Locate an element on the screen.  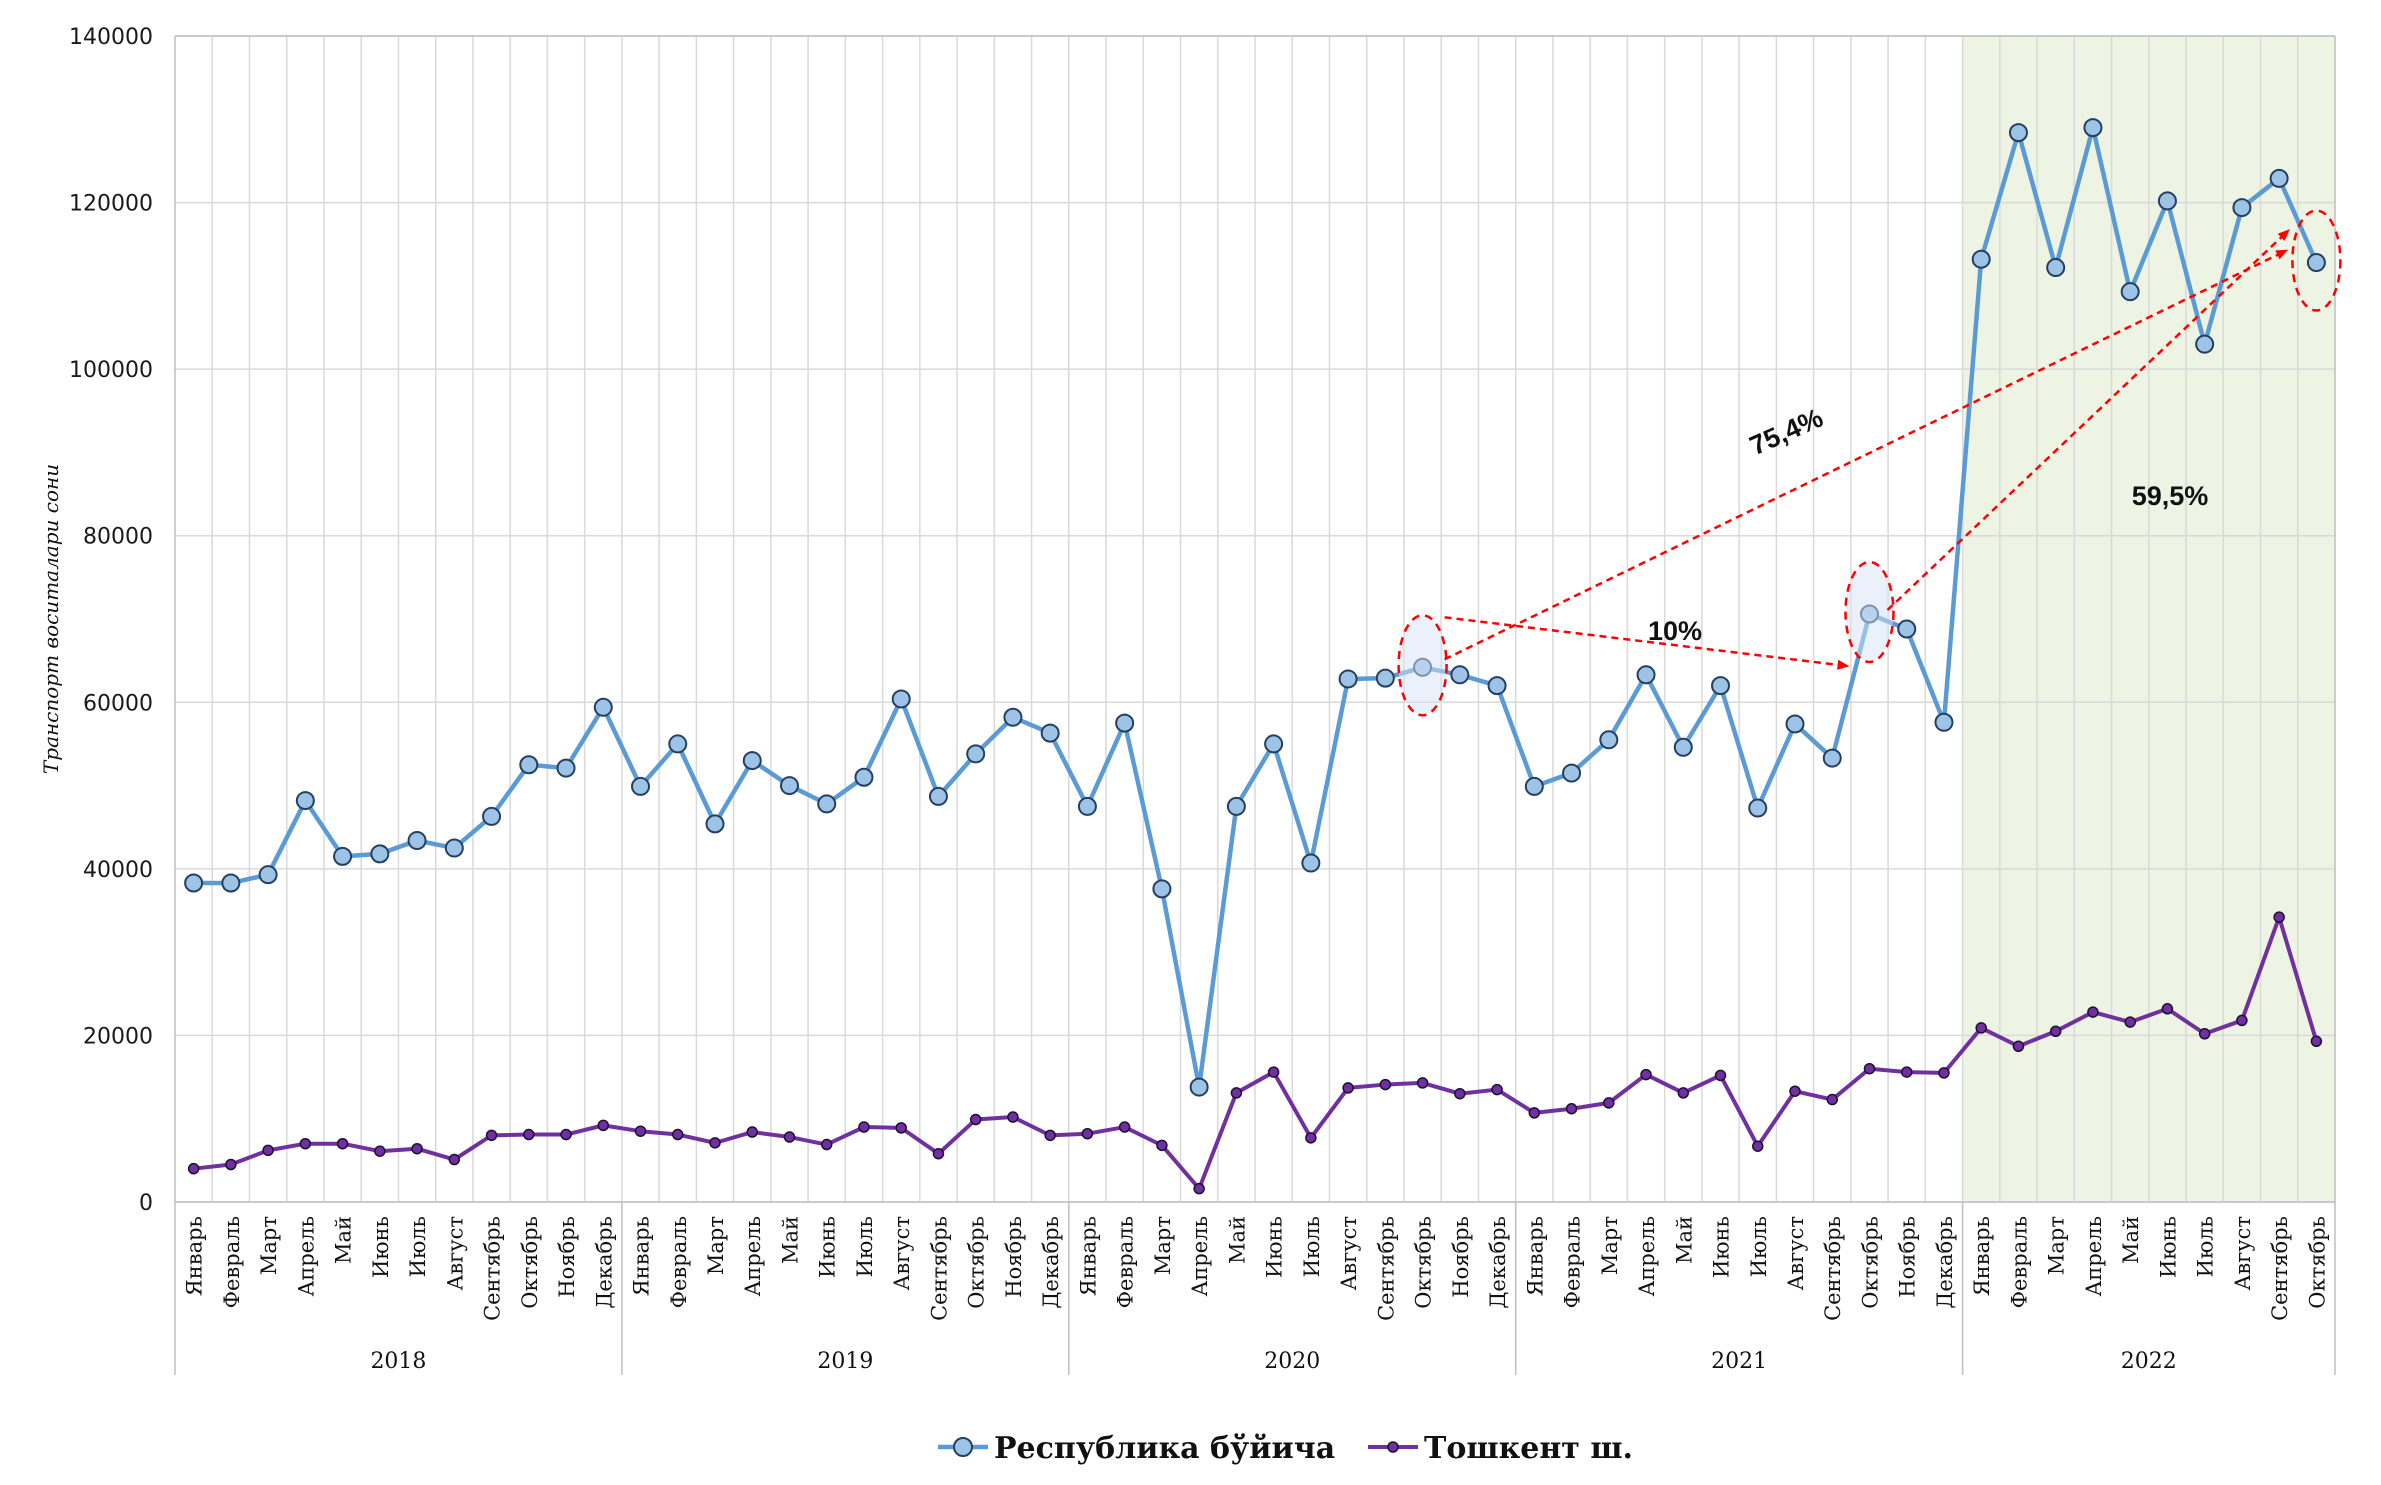
annotation-arrow is located at coordinates (1647, 643).